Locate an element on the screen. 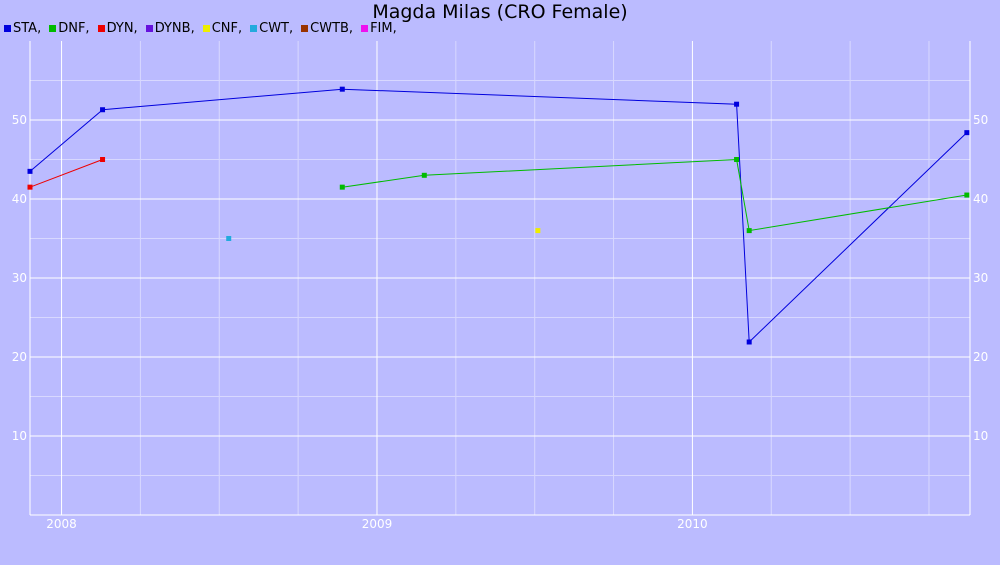 This screenshot has width=1000, height=565. data-point-cwt is located at coordinates (229, 238).